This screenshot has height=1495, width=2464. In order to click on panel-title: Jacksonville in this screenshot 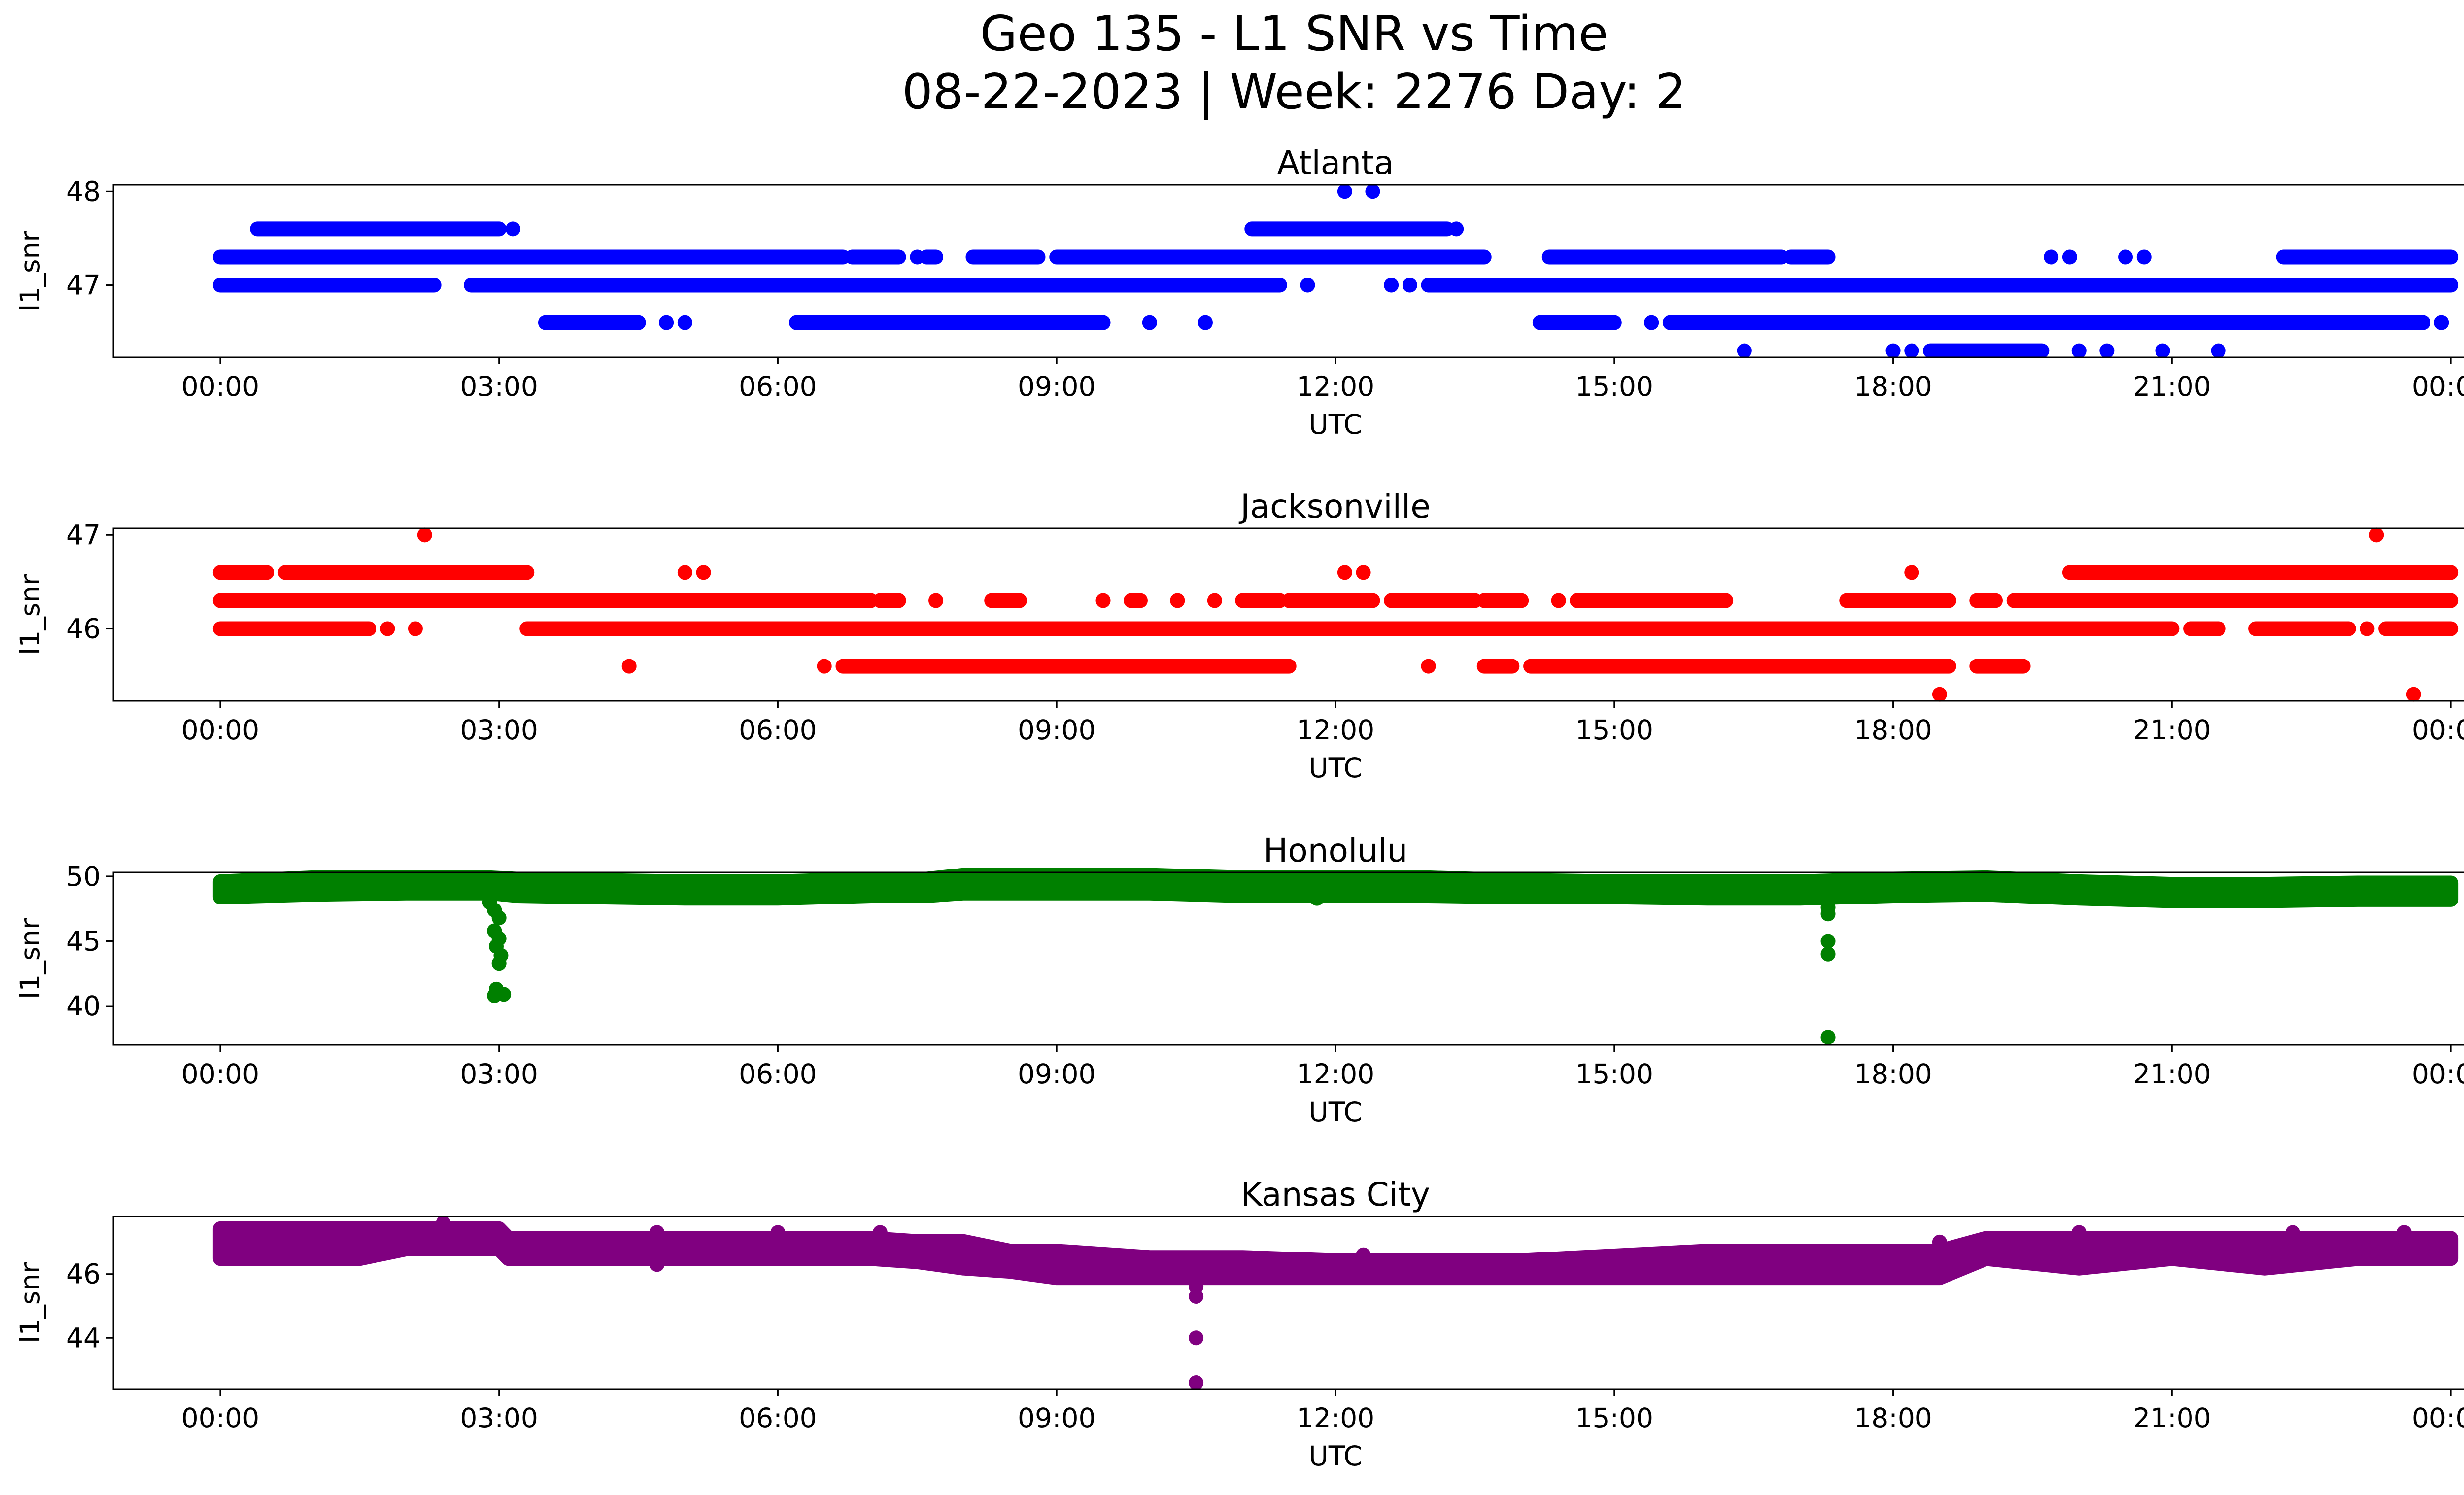, I will do `click(1334, 506)`.